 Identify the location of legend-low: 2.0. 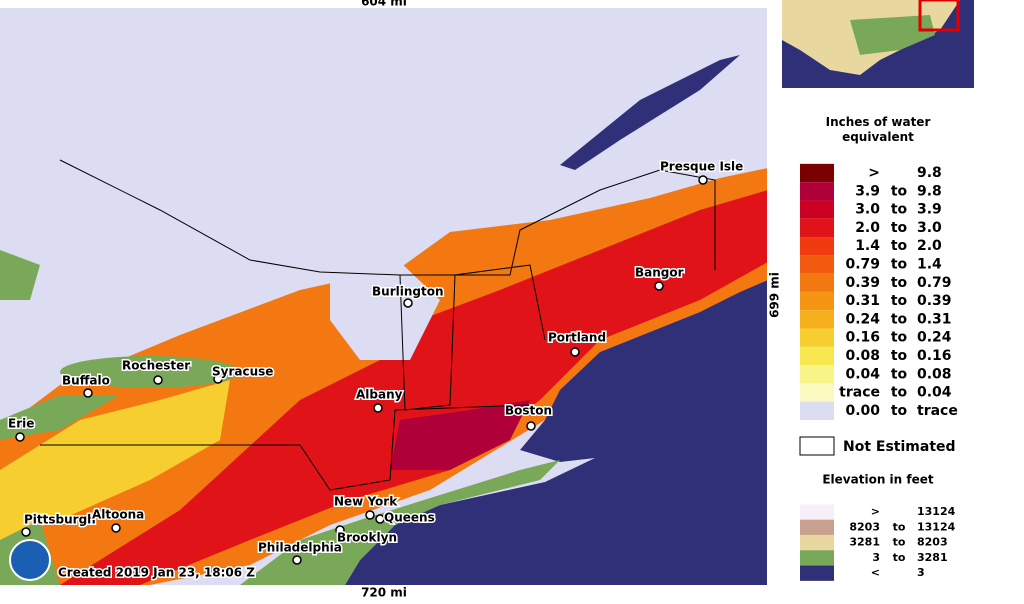
(867, 228).